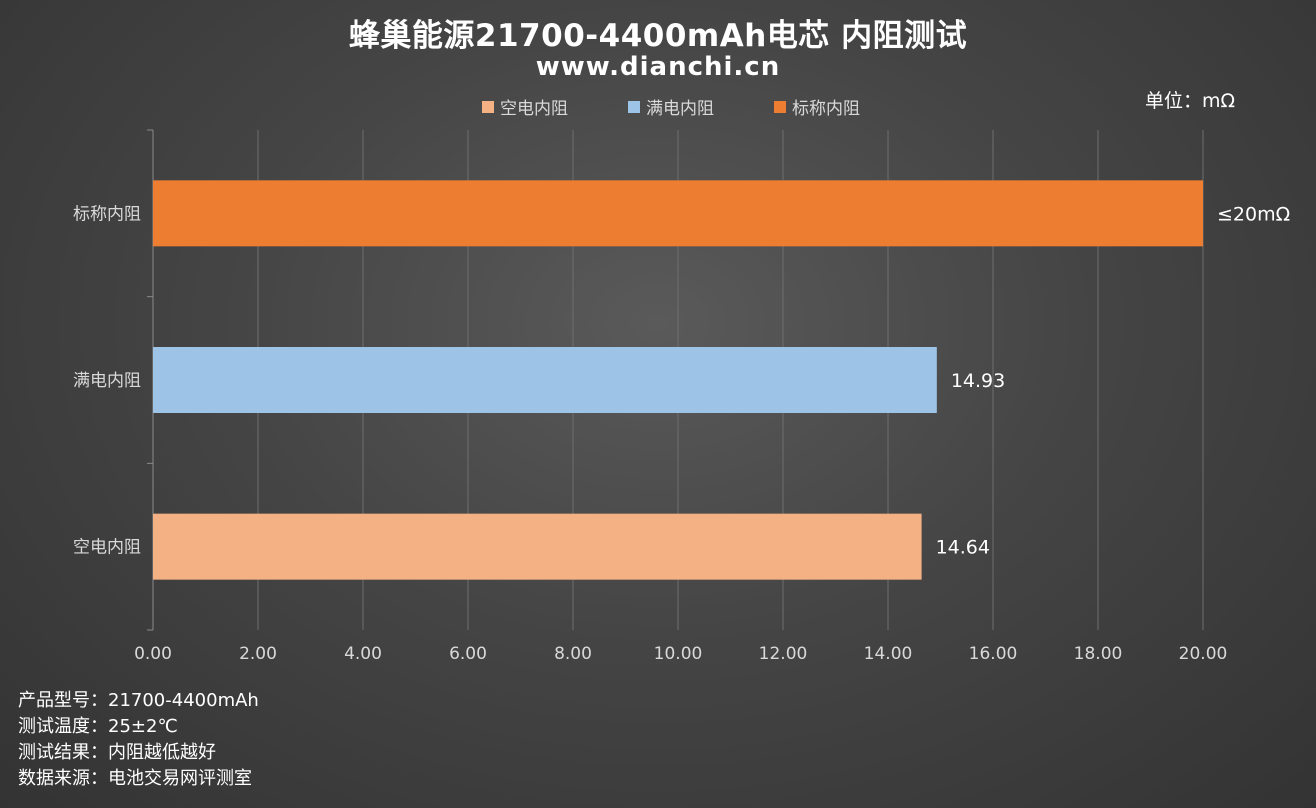 The height and width of the screenshot is (808, 1316). Describe the element at coordinates (468, 654) in the screenshot. I see `x-tick-label: 6.00` at that location.